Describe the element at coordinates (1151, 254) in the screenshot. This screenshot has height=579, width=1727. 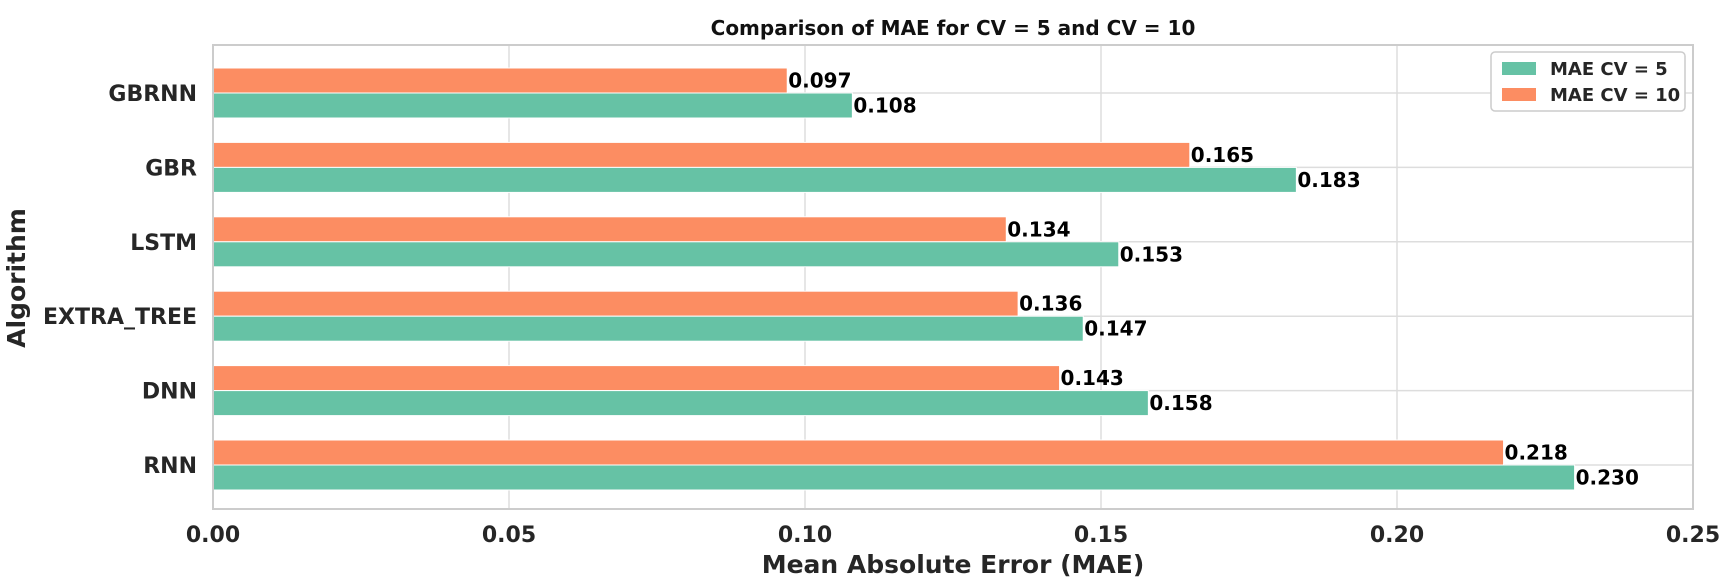
I see `data-label-cv5: 0.153` at that location.